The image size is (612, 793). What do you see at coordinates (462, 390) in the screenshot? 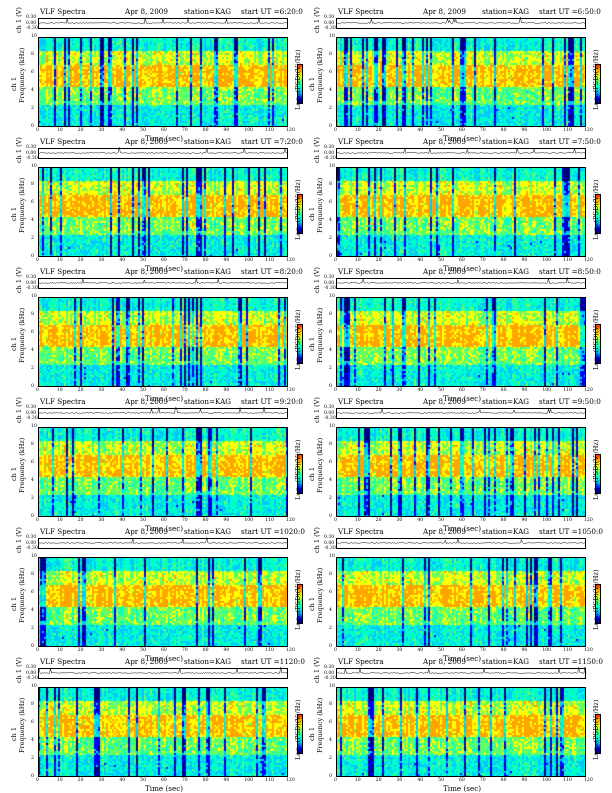
I see `time-tick-label: 60` at bounding box center [462, 390].